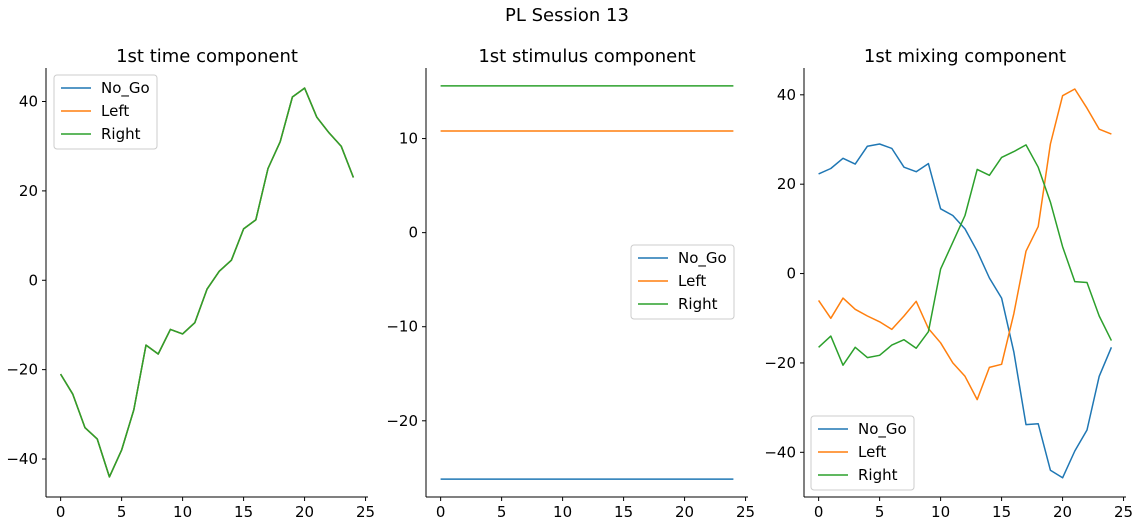 This screenshot has width=1134, height=527. What do you see at coordinates (965, 255) in the screenshot?
I see `series-line-right` at bounding box center [965, 255].